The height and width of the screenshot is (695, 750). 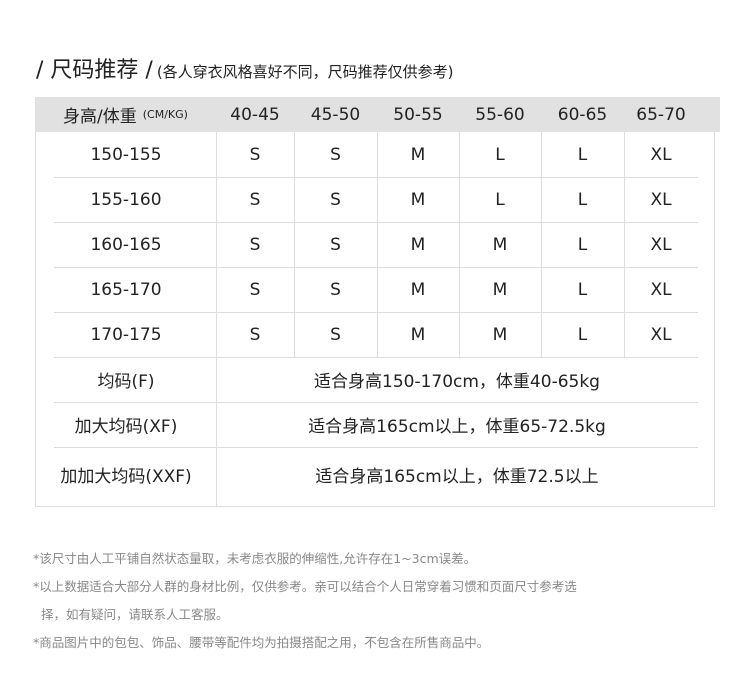 What do you see at coordinates (255, 558) in the screenshot?
I see `note: *该尺寸由人工平铺自然状态量取，未考虑衣服的伸缩性,允许存在1~3cm误差。` at bounding box center [255, 558].